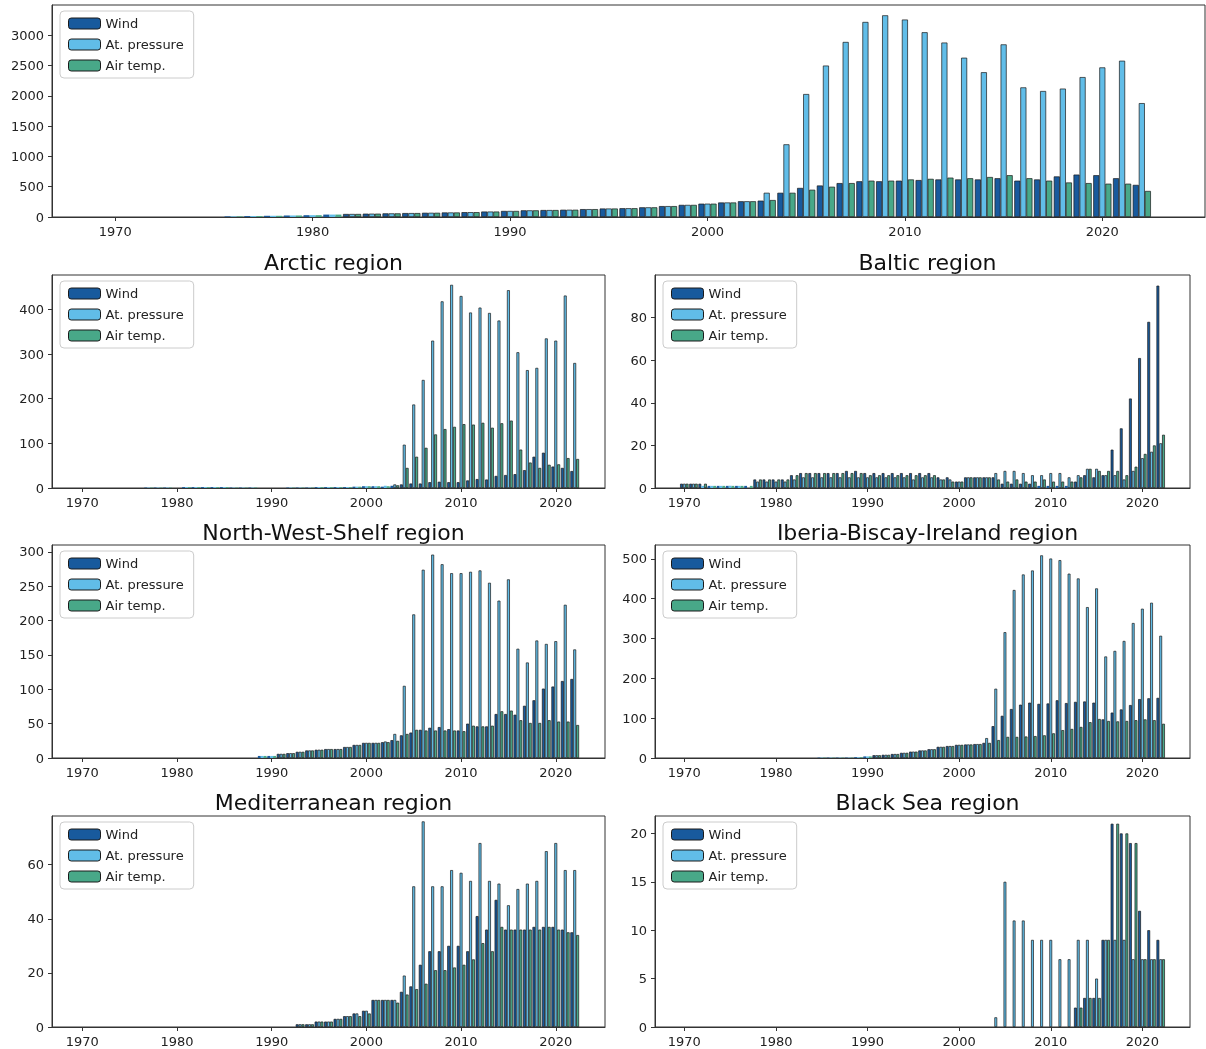 This screenshot has height=1049, width=1206. Describe the element at coordinates (638, 882) in the screenshot. I see `y-tick-label: 15` at that location.